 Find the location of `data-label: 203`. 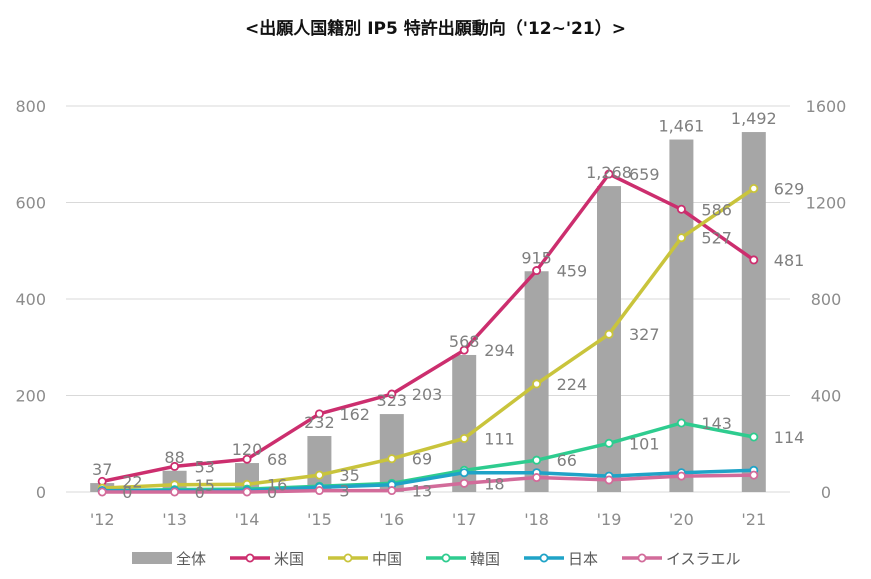

data-label: 203 is located at coordinates (427, 394).